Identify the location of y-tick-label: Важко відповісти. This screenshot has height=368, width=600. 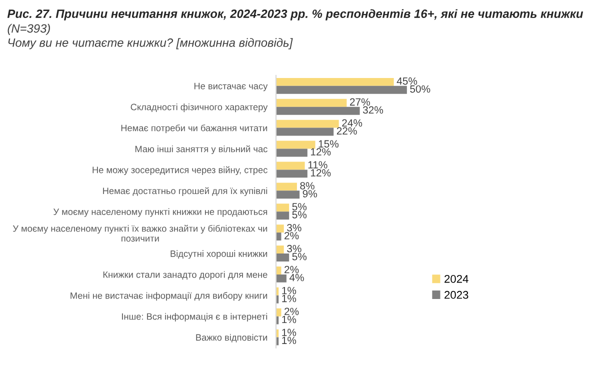
(232, 338).